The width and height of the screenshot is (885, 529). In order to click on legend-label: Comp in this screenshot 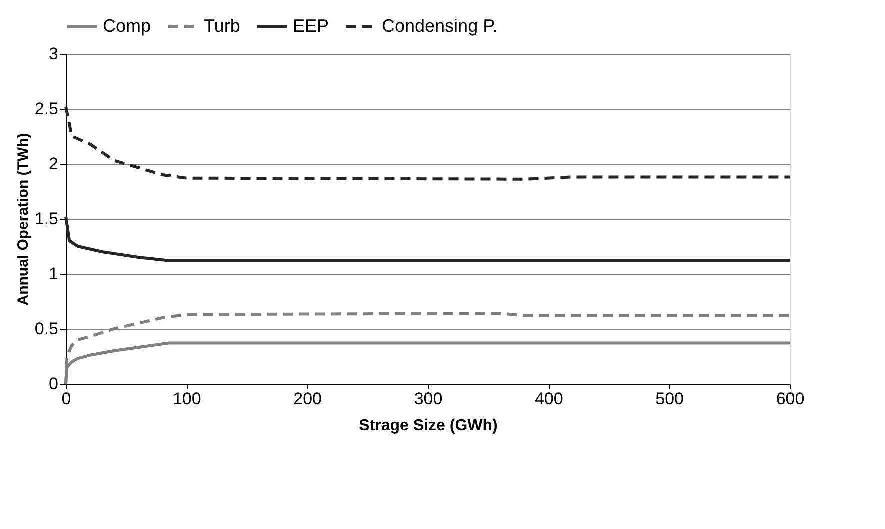, I will do `click(127, 26)`.